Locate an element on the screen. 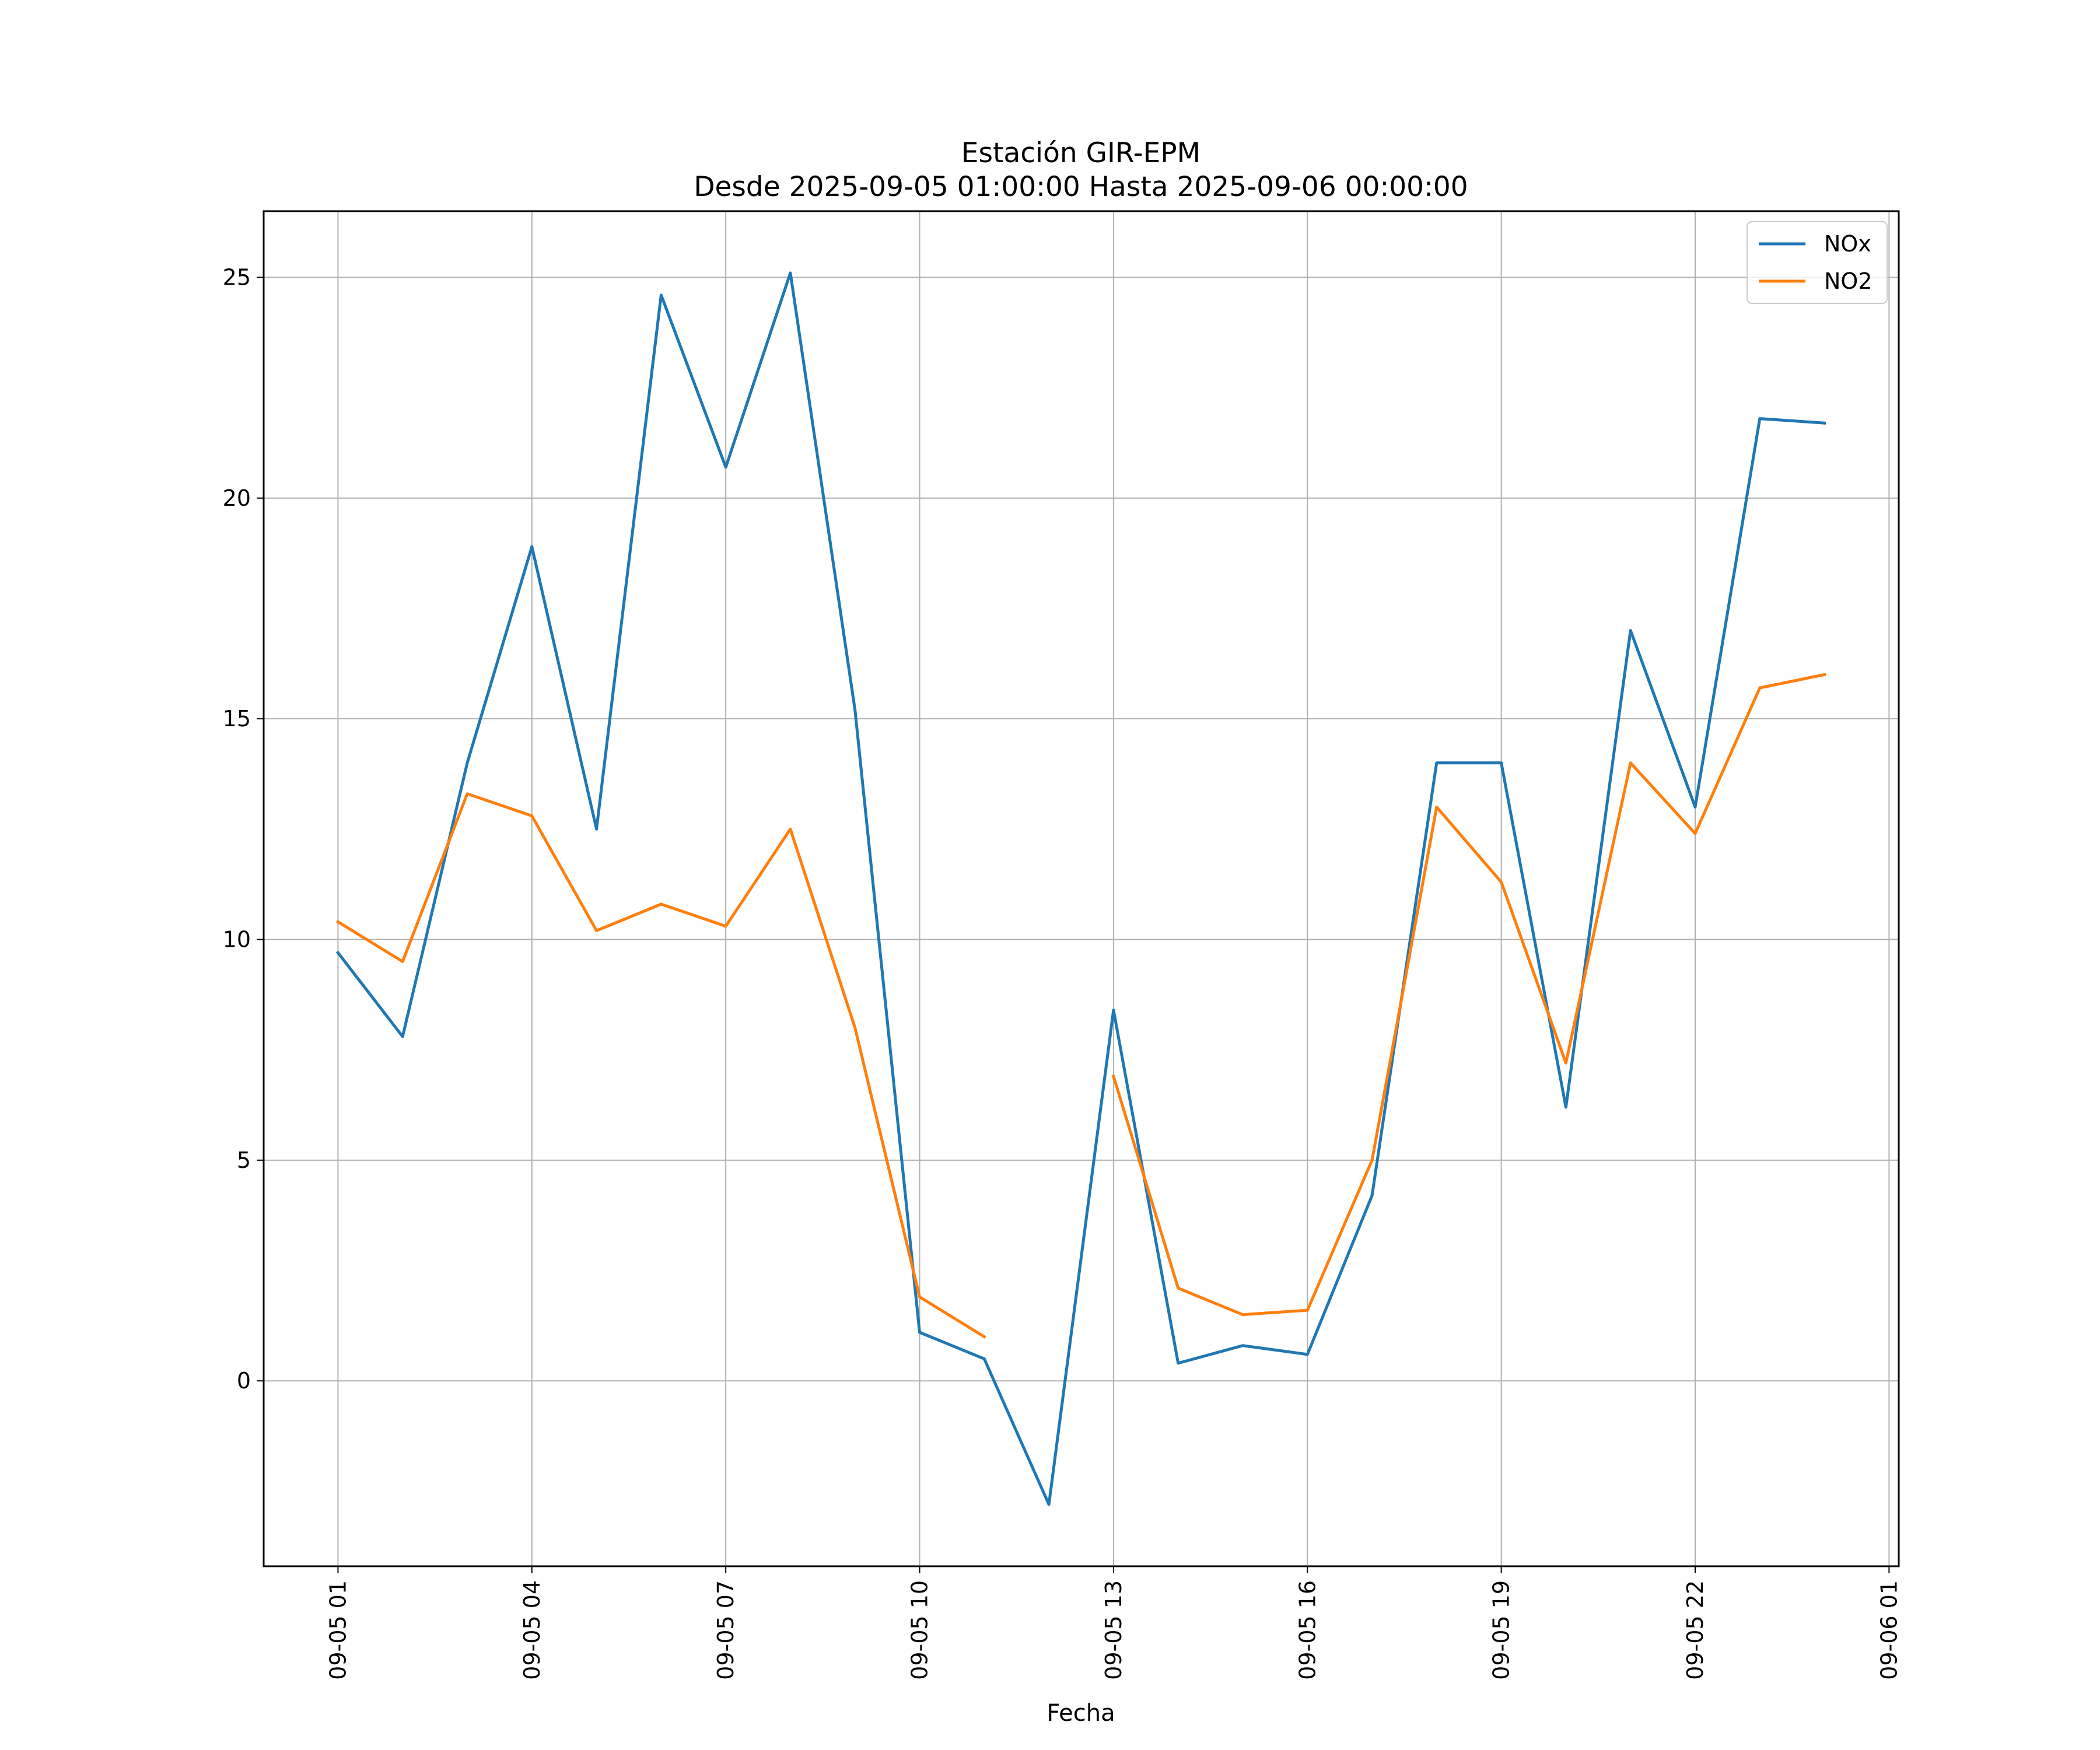  x-tick-label: 09-06 01 is located at coordinates (1889, 1630).